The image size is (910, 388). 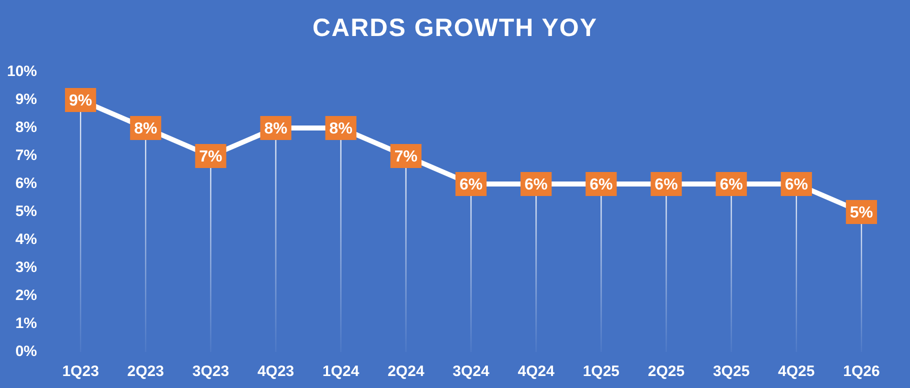 I want to click on data-label: 9%, so click(x=80, y=101).